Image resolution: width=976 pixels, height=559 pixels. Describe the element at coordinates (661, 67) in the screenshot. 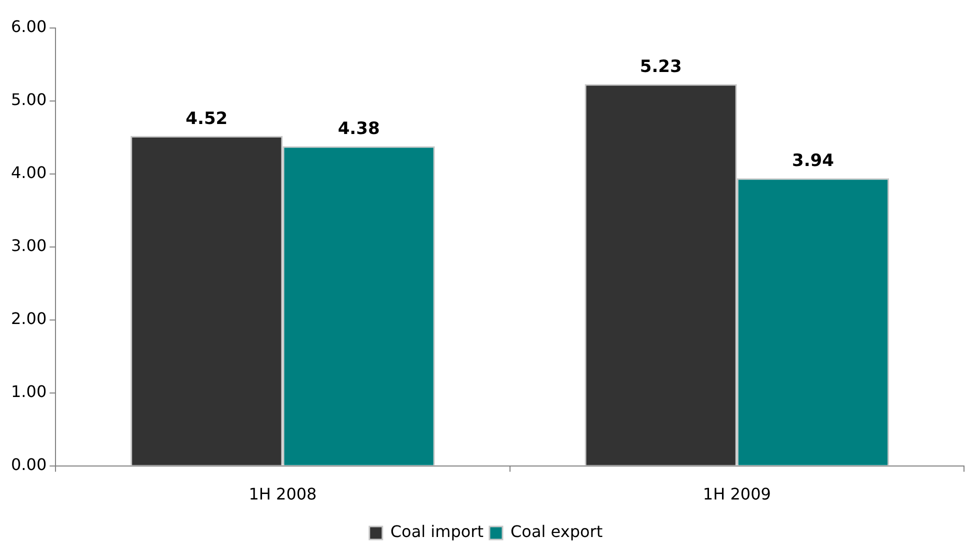

I see `data-label: 5.23` at that location.